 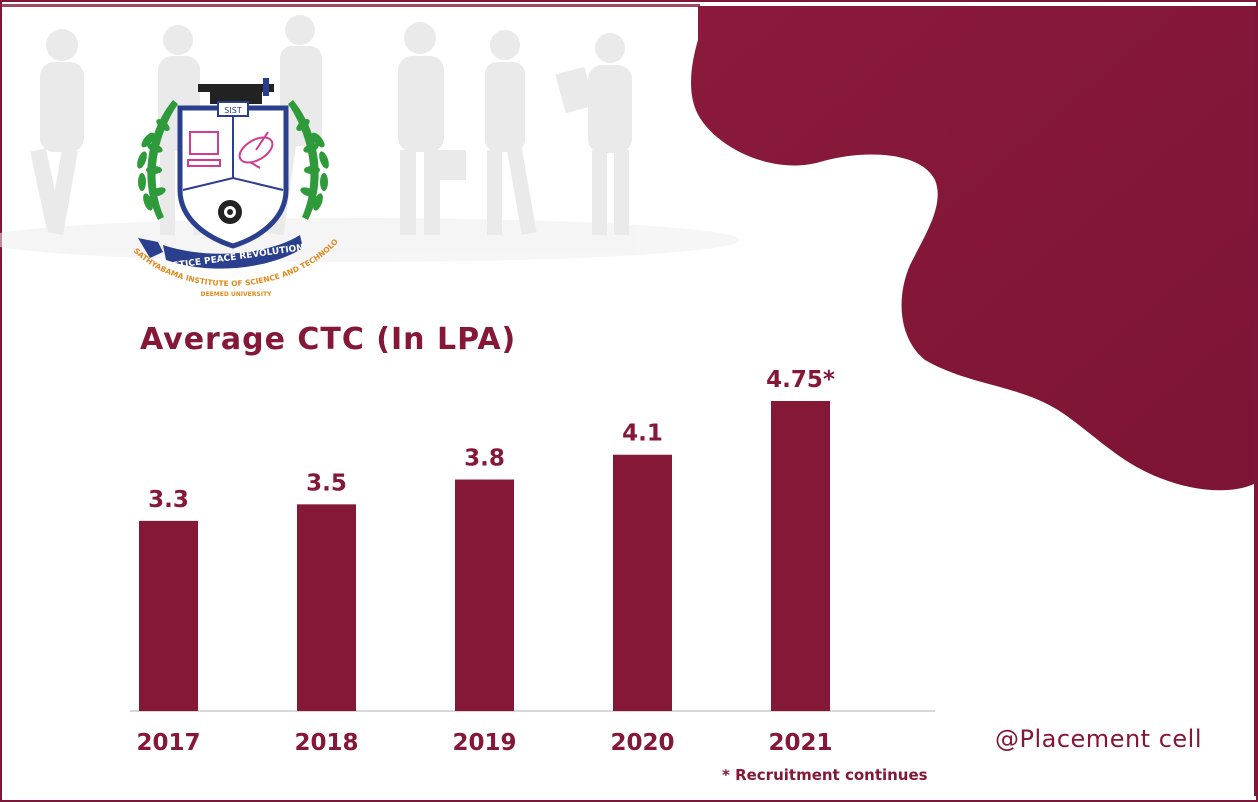 What do you see at coordinates (350, 5) in the screenshot?
I see `top-accent-line` at bounding box center [350, 5].